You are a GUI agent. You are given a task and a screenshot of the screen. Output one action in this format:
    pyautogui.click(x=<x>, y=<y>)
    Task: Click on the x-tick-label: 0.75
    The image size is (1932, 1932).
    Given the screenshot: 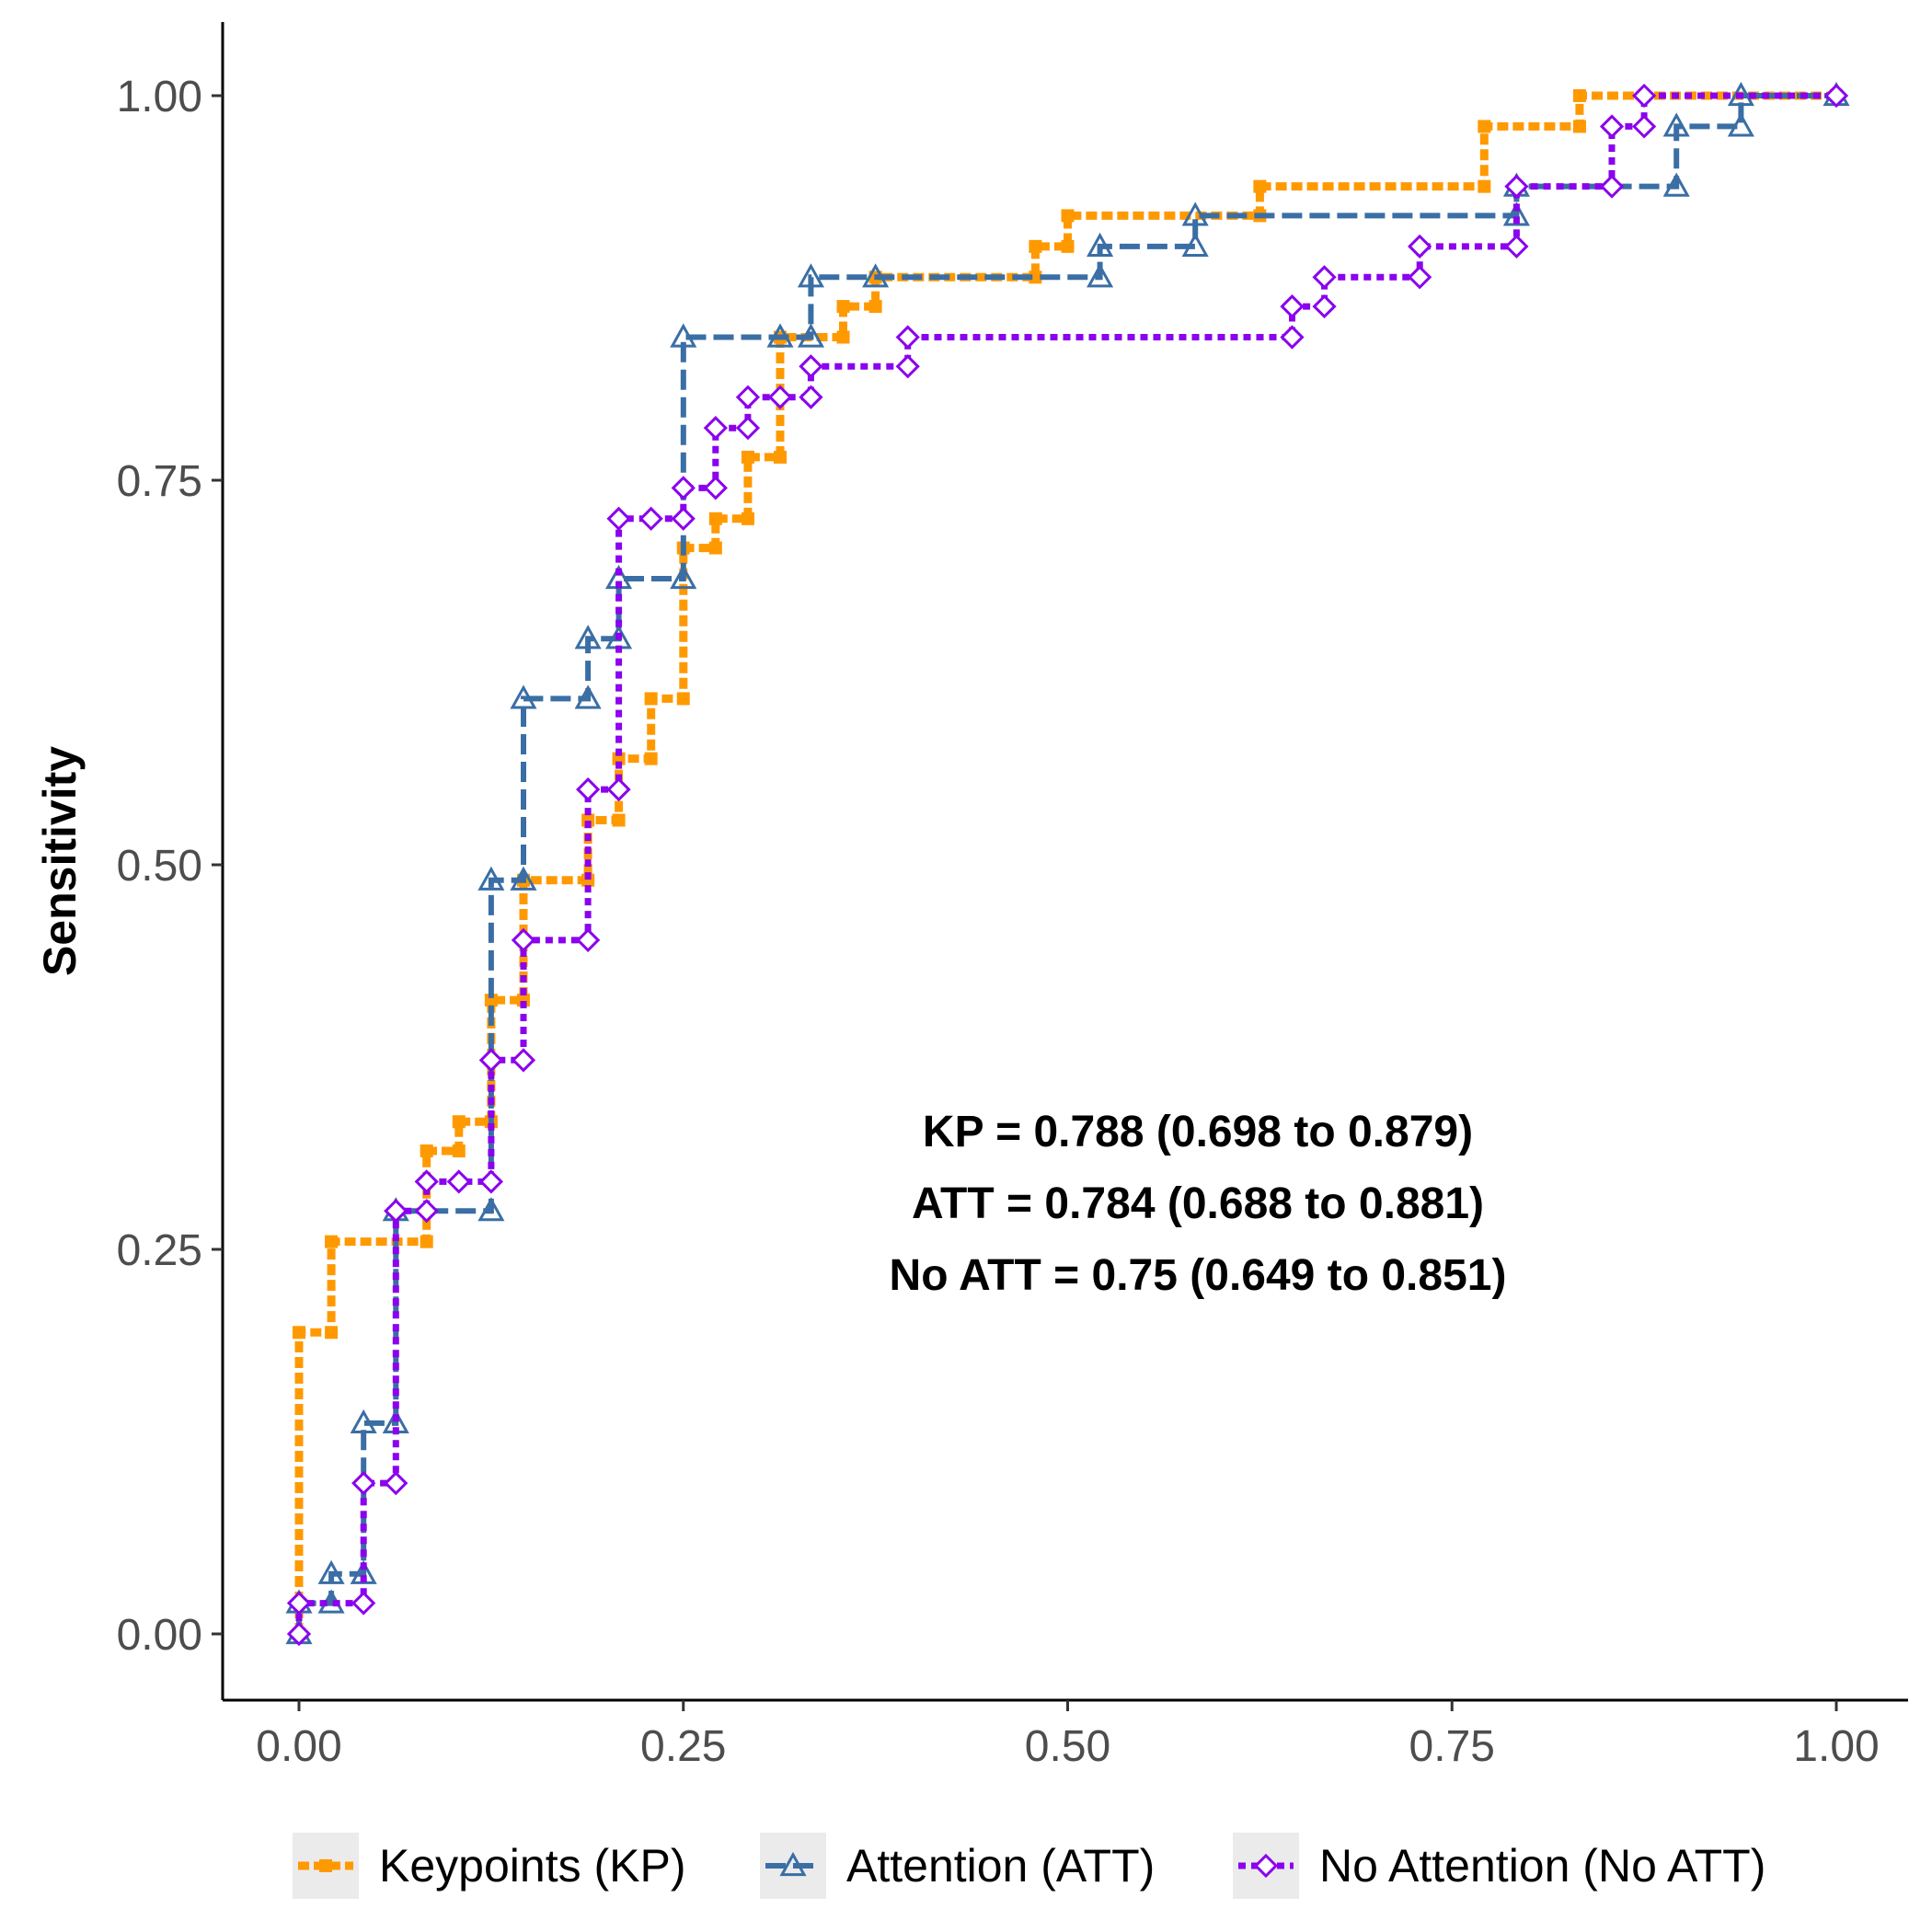 What is the action you would take?
    pyautogui.click(x=1452, y=1746)
    